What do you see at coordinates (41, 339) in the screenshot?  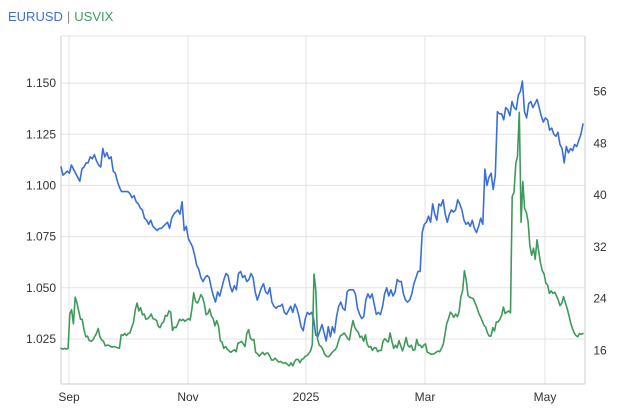 I see `y-left-tick-label: 1.025` at bounding box center [41, 339].